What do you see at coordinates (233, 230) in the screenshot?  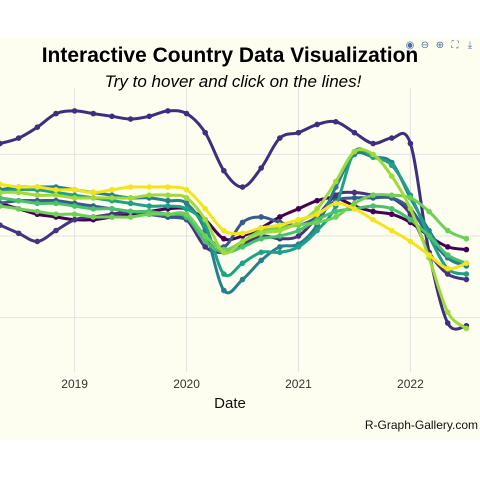 I see `series-line` at bounding box center [233, 230].